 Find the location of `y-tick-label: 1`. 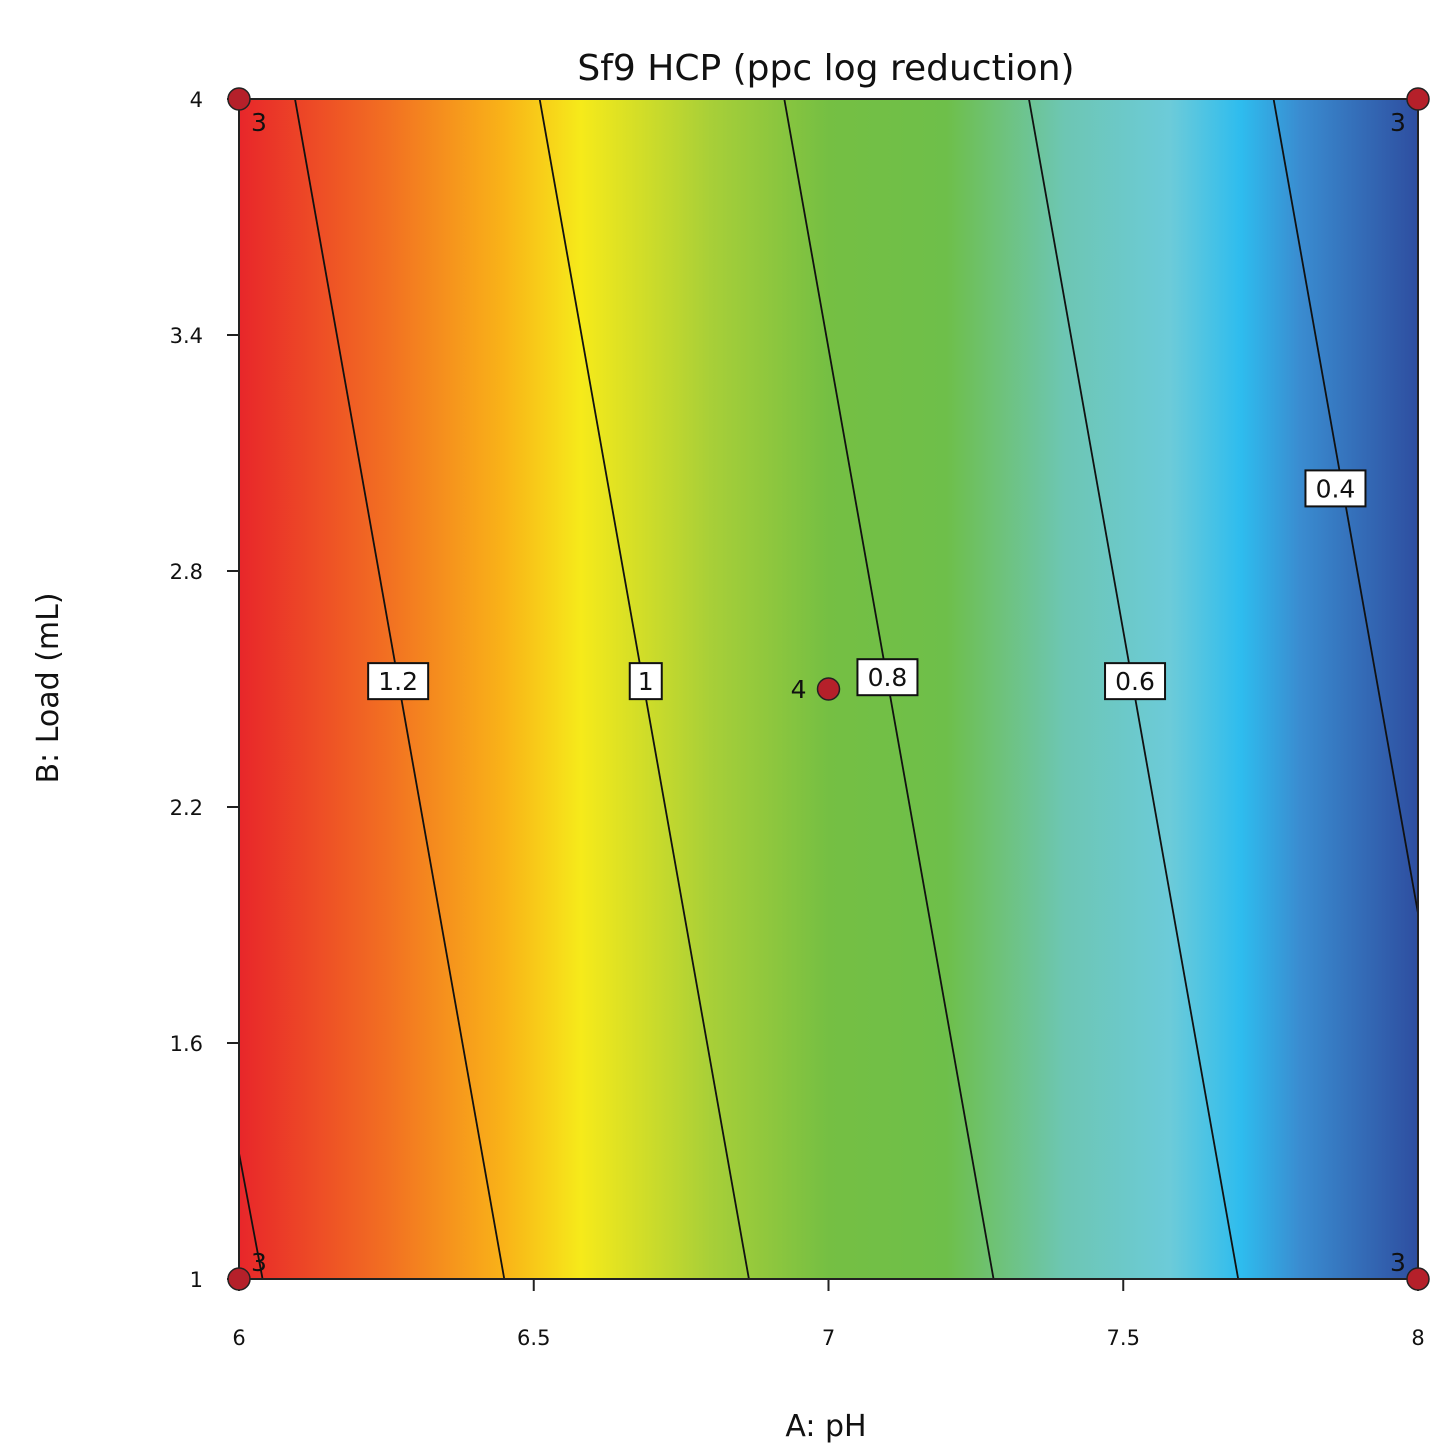

y-tick-label: 1 is located at coordinates (196, 1280).